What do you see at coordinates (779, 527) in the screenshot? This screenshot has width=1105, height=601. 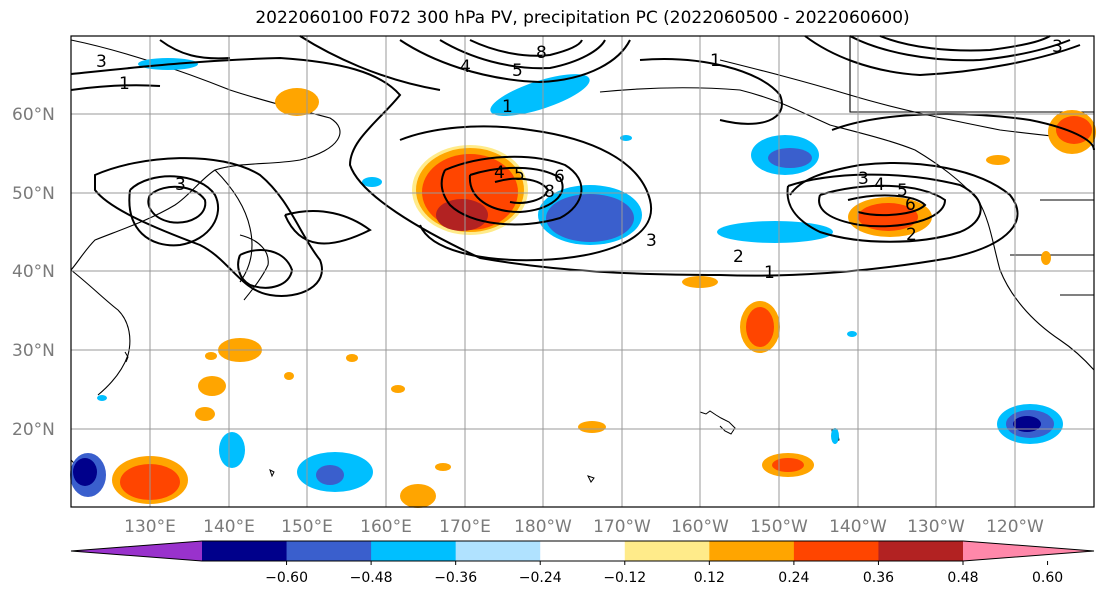 I see `lon-label: 150°W` at bounding box center [779, 527].